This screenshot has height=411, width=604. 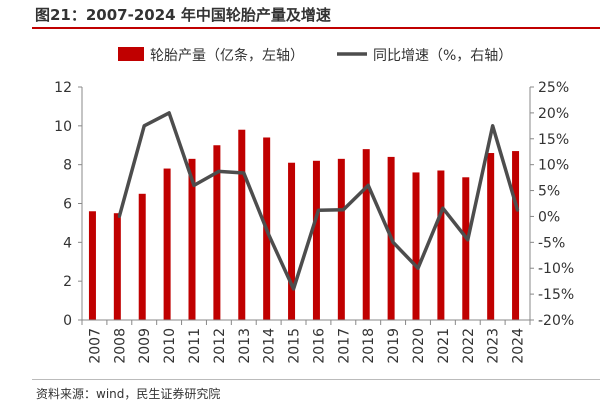 What do you see at coordinates (227, 55) in the screenshot?
I see `legend-bar-label: 轮胎产量（亿条，左轴）` at bounding box center [227, 55].